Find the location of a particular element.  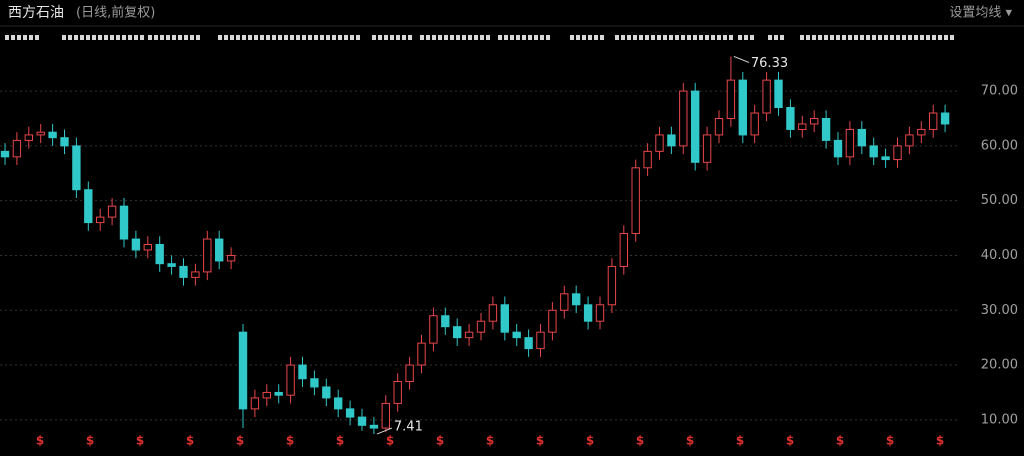

y-tick-label: 30.00 is located at coordinates (999, 310).